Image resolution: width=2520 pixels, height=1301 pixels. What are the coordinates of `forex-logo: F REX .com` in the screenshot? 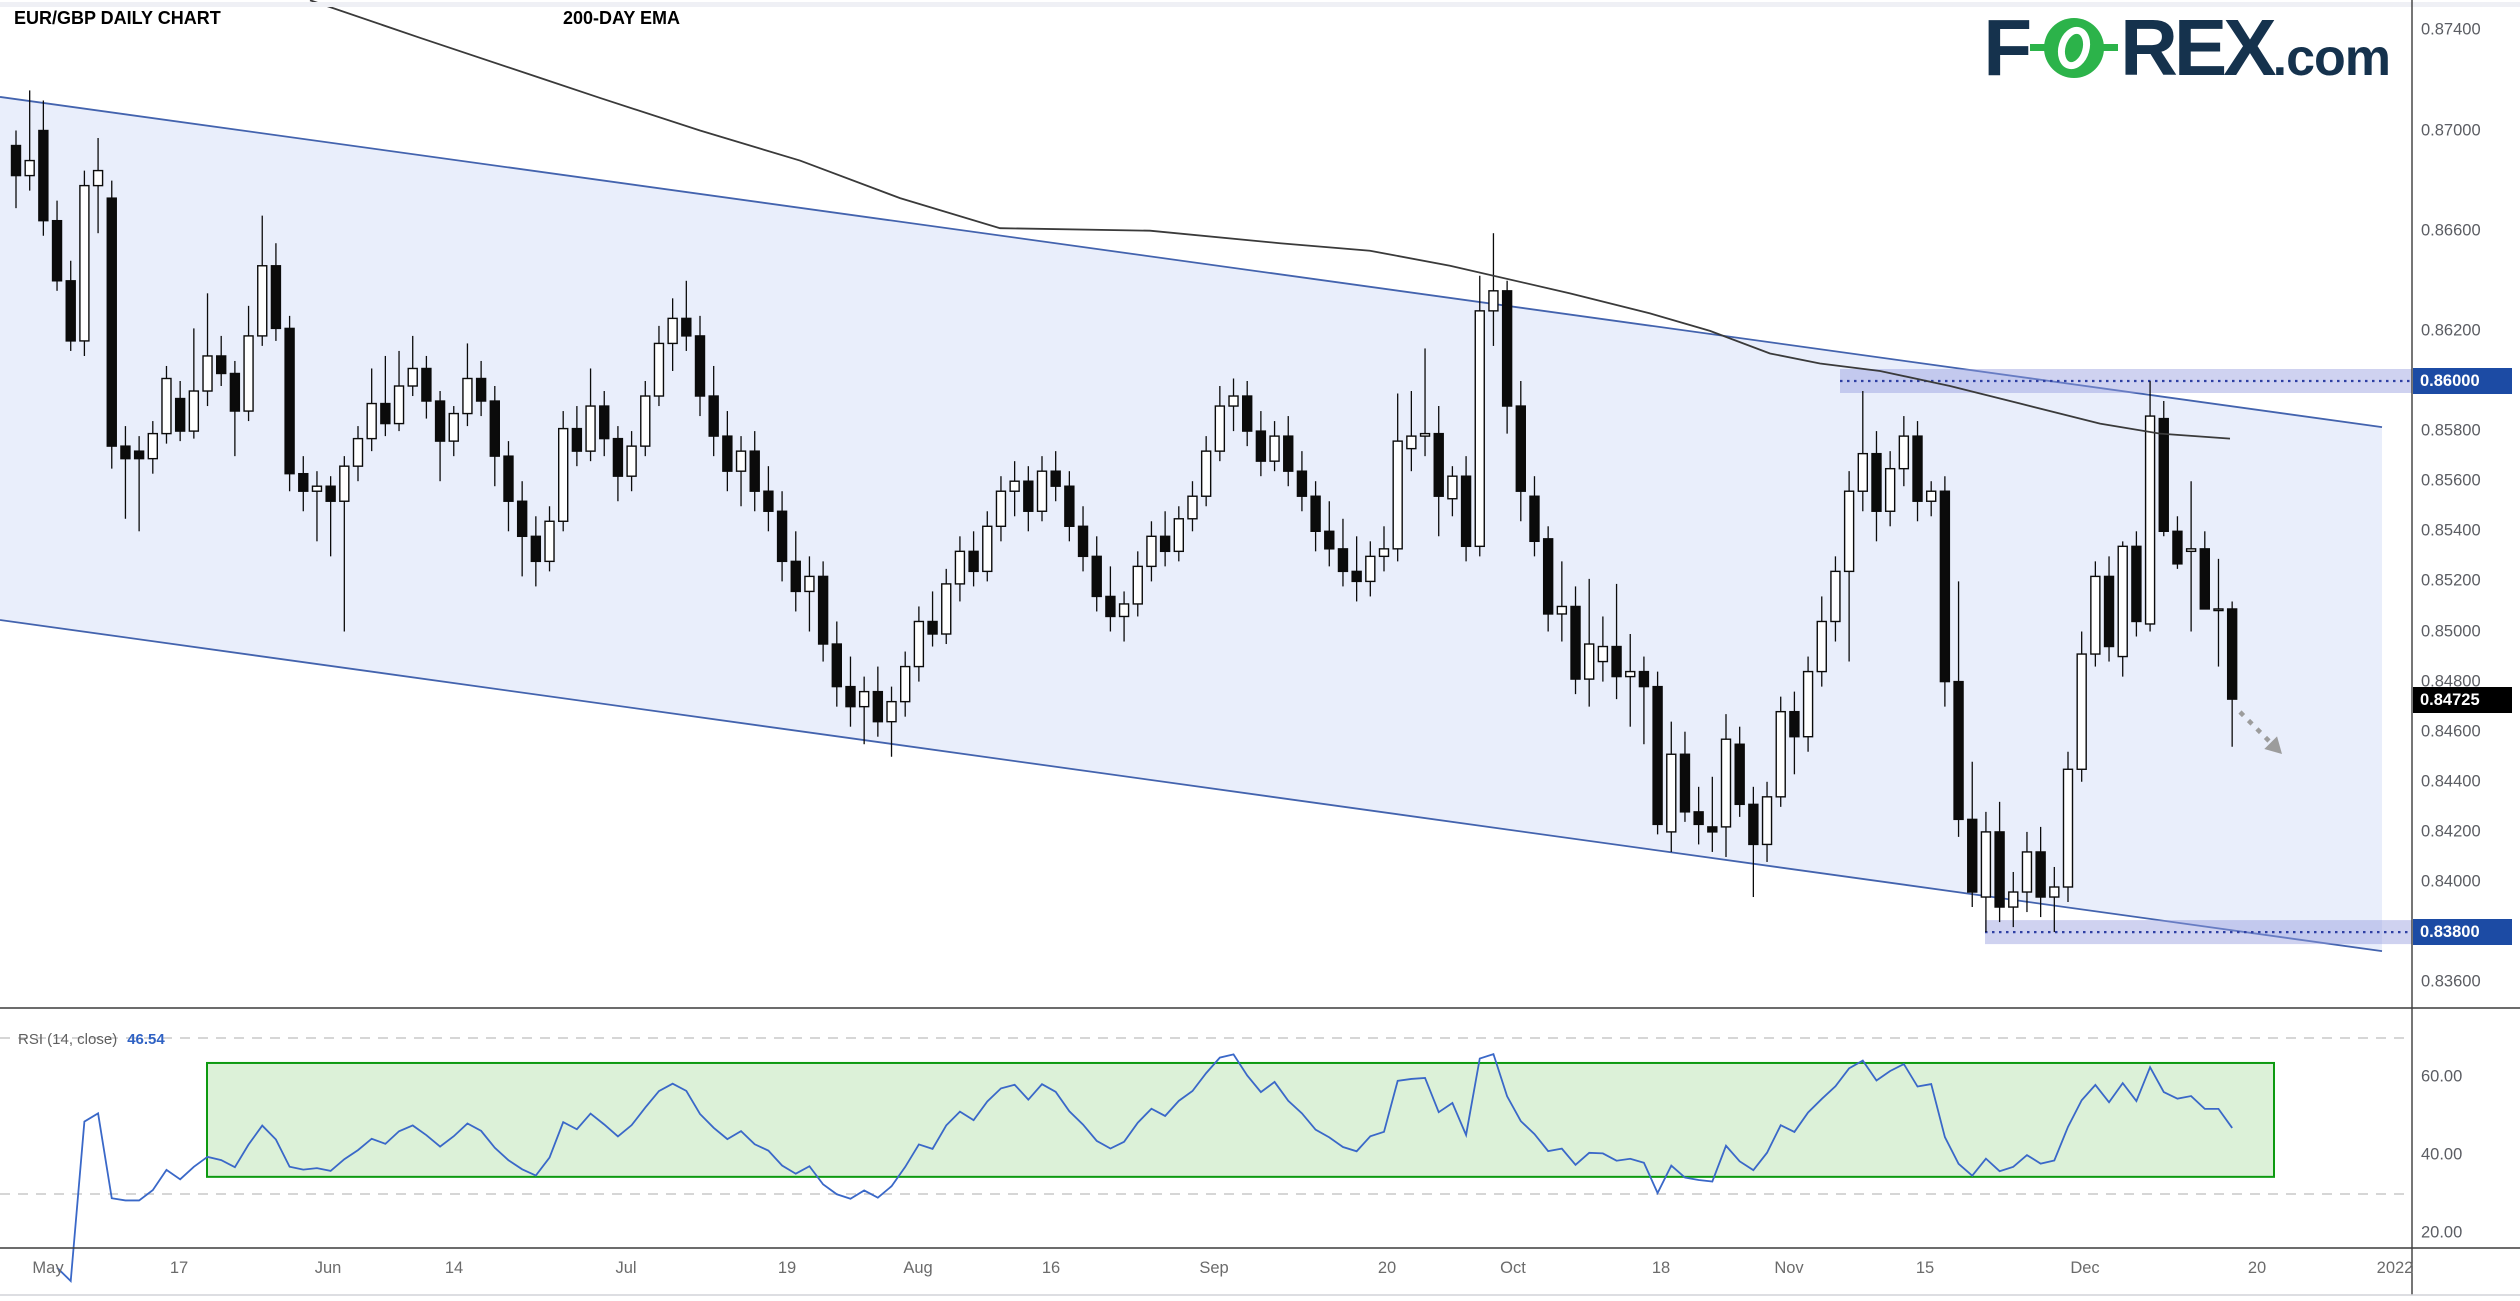 It's located at (2187, 47).